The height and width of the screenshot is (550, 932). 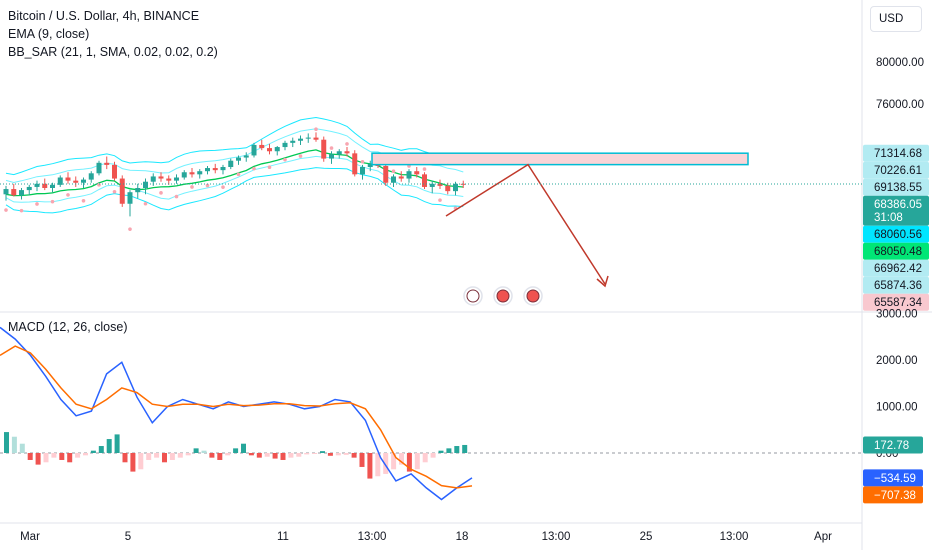 I want to click on macd-axis-label: −534.59, so click(x=893, y=478).